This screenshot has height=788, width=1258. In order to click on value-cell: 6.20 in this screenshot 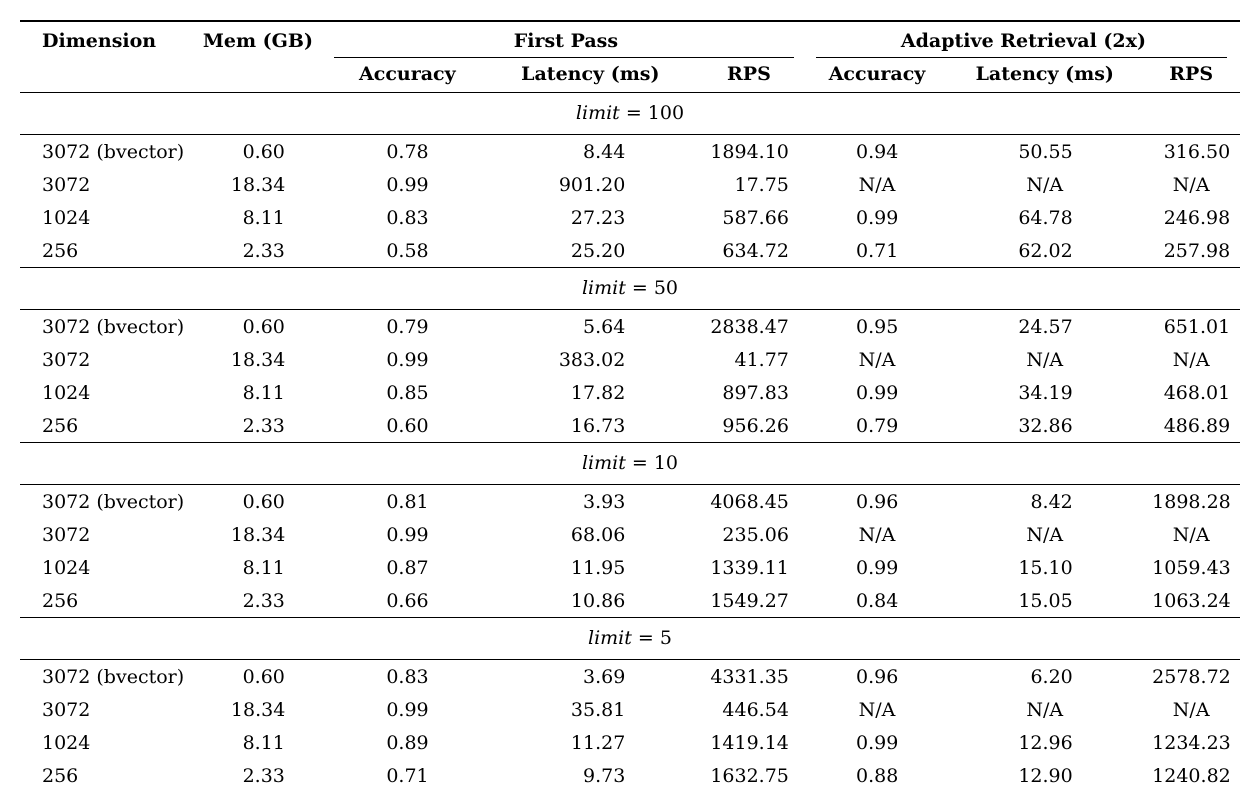, I will do `click(1044, 677)`.